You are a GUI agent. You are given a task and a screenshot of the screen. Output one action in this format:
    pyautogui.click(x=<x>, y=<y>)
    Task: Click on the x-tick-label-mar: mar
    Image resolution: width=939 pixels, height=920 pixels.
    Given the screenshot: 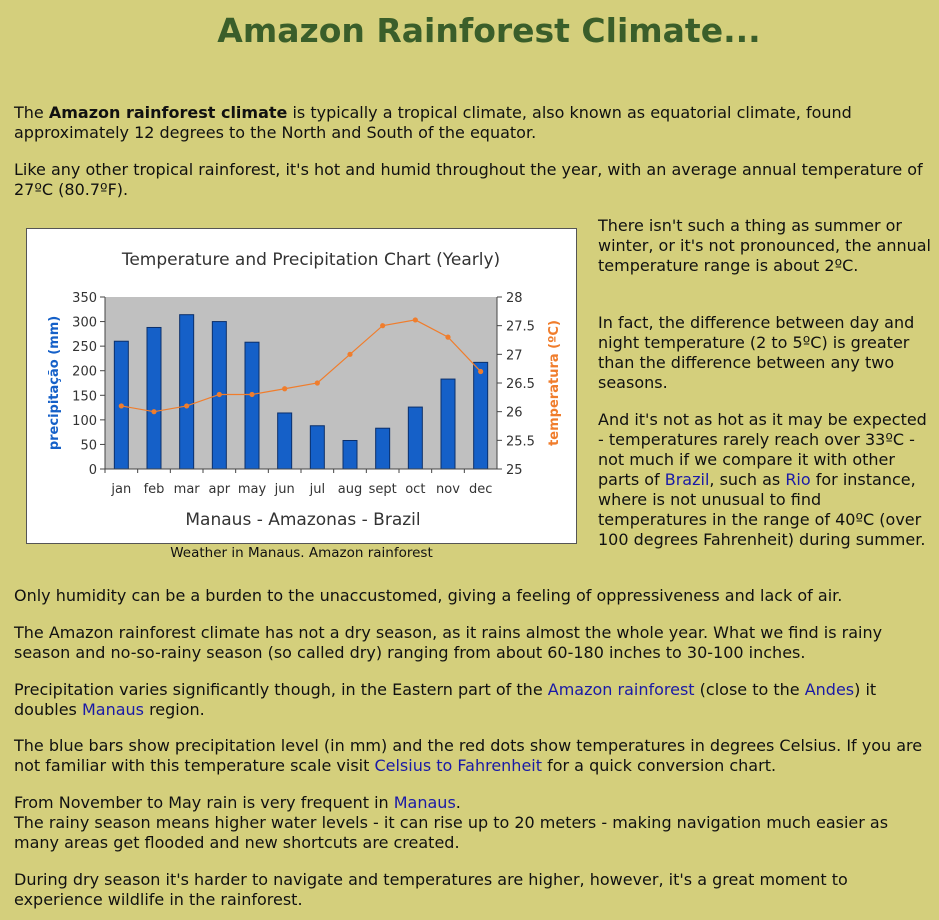 What is the action you would take?
    pyautogui.click(x=187, y=489)
    